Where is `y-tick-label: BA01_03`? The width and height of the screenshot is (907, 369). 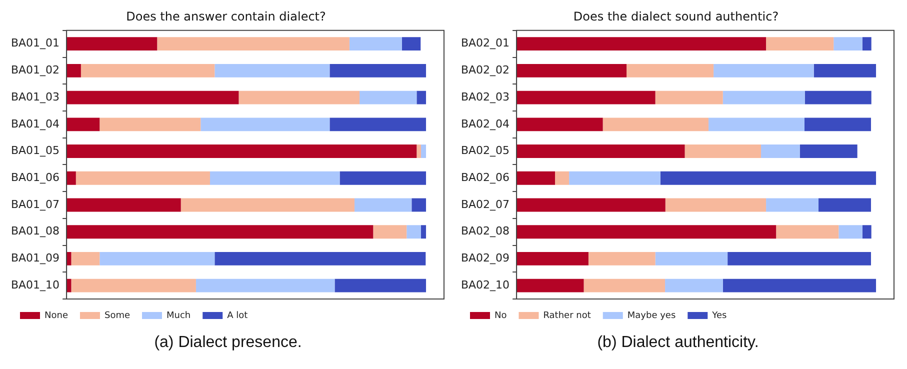
y-tick-label: BA01_03 is located at coordinates (35, 97).